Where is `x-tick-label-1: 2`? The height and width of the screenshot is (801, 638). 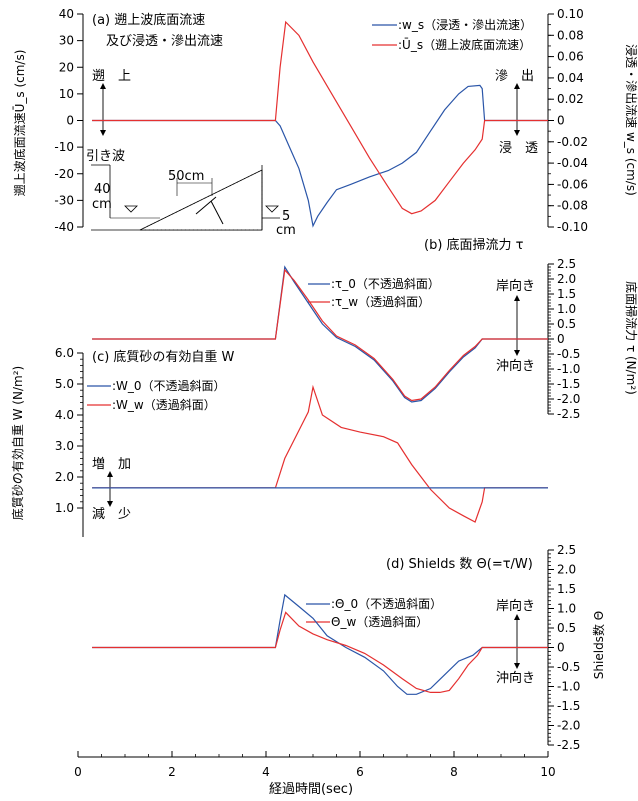 x-tick-label-1: 2 is located at coordinates (172, 772).